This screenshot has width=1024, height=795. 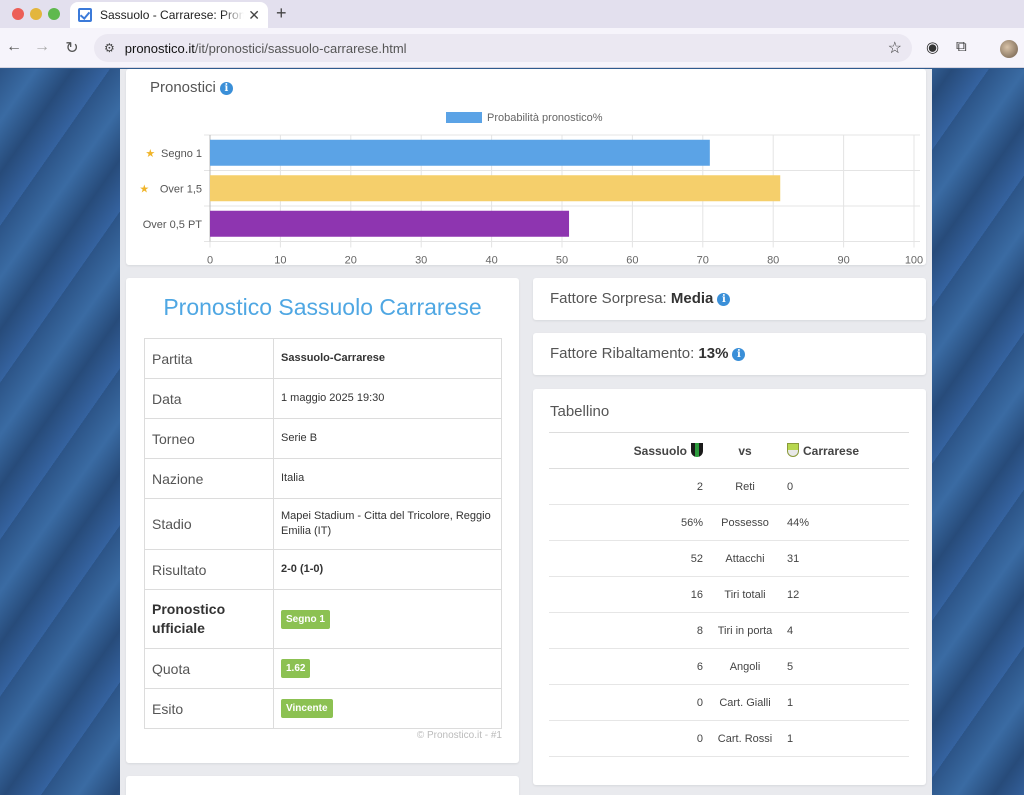 I want to click on fattore-ribaltamento: Fattore Ribaltamento: 13% i, so click(x=648, y=353).